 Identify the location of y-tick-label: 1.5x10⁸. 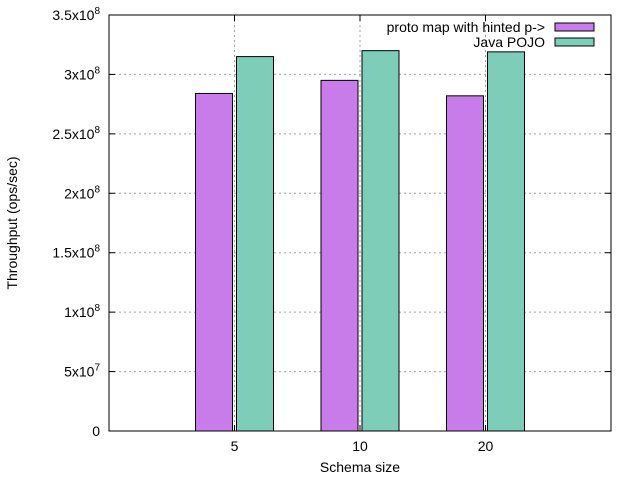
(76, 252).